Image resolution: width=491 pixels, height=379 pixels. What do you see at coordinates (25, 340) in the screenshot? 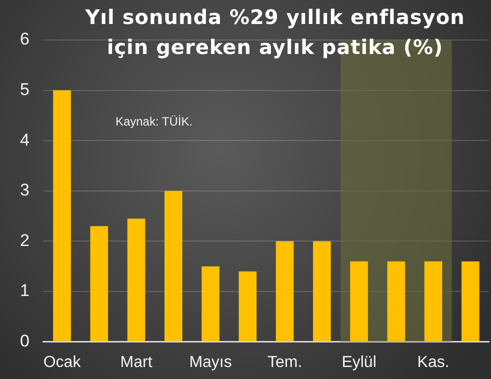
I see `y-tick-label: 0` at bounding box center [25, 340].